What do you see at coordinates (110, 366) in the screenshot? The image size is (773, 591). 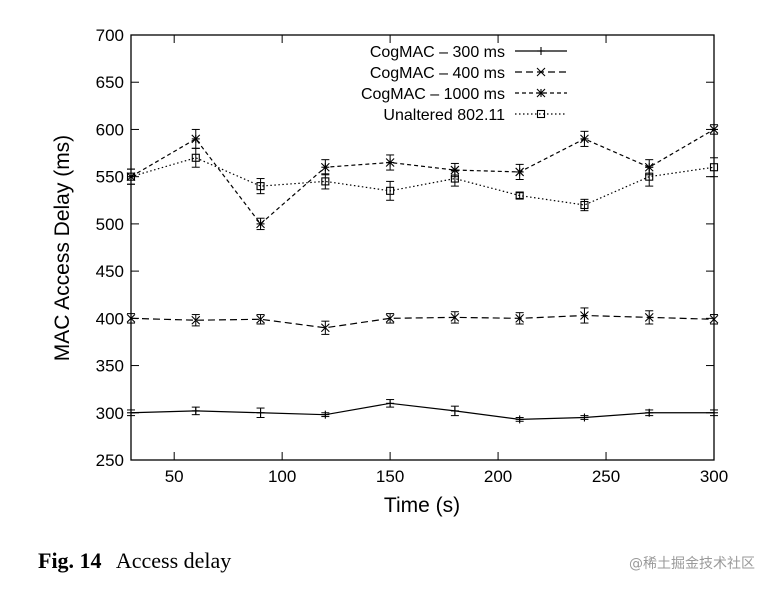 I see `y-tick-label: 350` at bounding box center [110, 366].